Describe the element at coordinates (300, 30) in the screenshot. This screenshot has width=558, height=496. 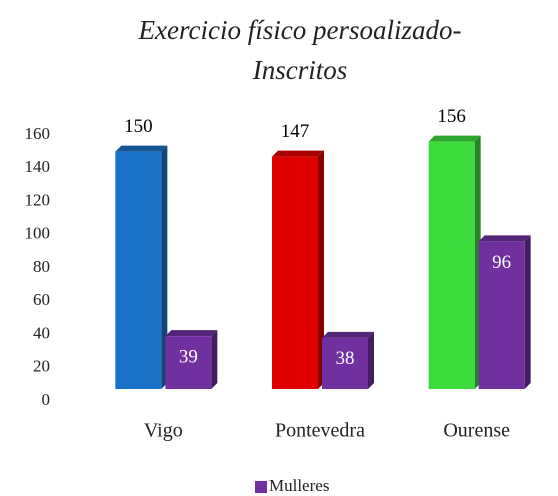
I see `chart-title: Exercicio físico persoalizado-` at that location.